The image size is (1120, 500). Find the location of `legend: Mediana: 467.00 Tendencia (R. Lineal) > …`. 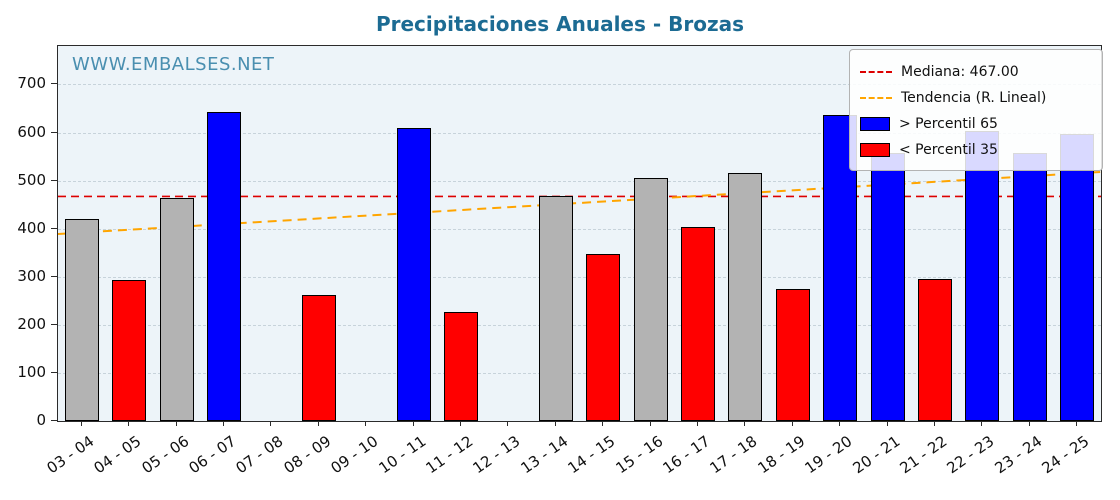

legend: Mediana: 467.00 Tendencia (R. Lineal) > … is located at coordinates (976, 110).